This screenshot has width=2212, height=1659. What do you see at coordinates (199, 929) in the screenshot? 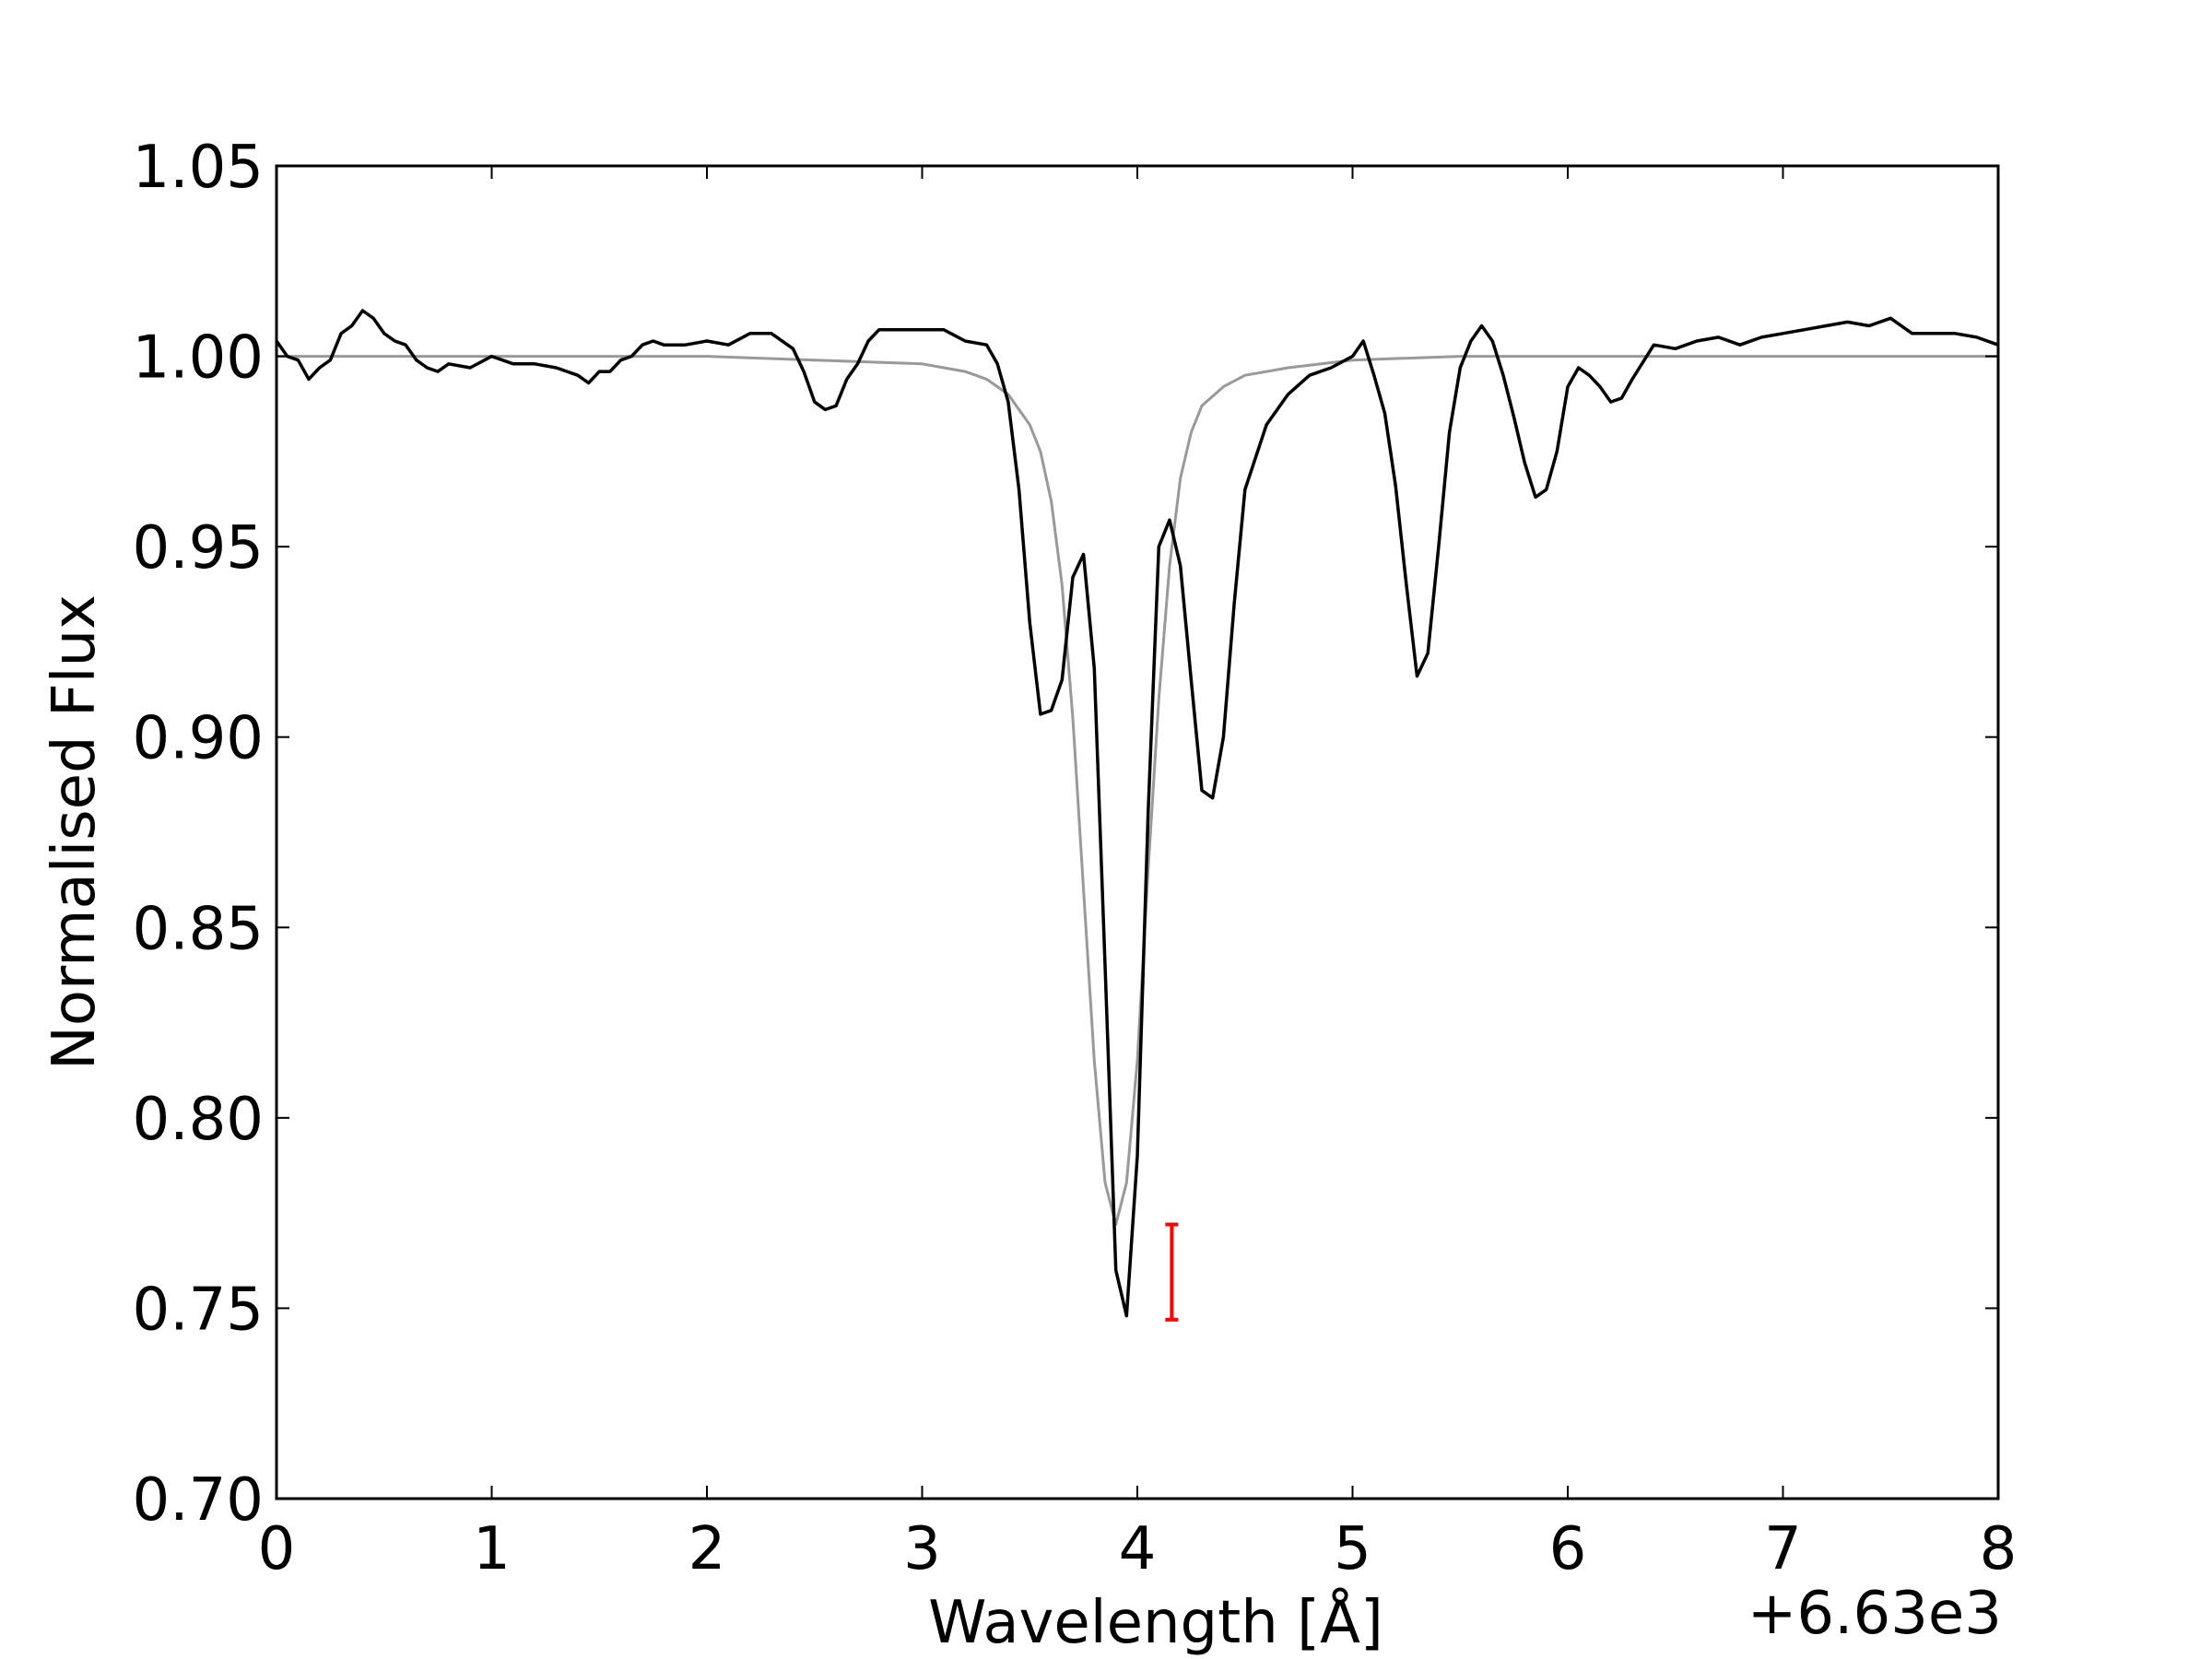
I see `y-tick-label: 0.85` at bounding box center [199, 929].